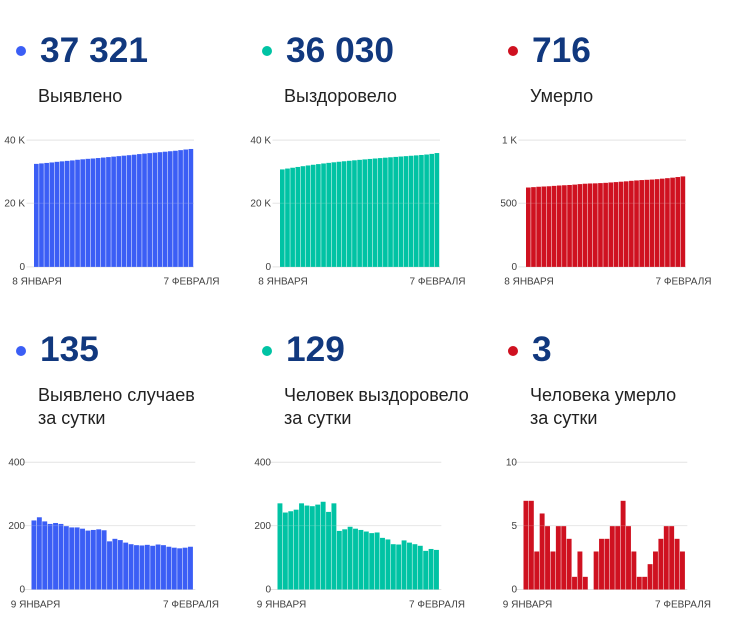 This screenshot has width=731, height=625. Describe the element at coordinates (512, 463) in the screenshot. I see `svg-text: 10` at that location.